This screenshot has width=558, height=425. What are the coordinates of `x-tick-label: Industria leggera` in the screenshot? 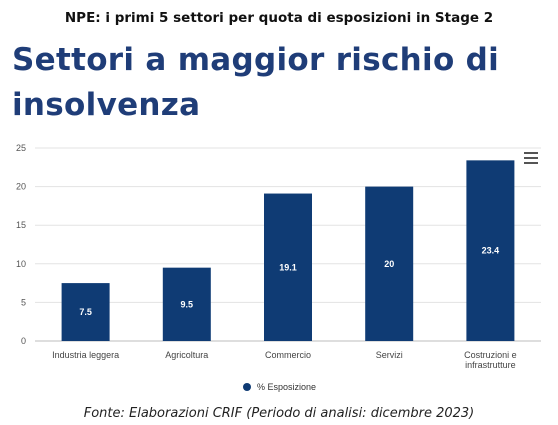 It's located at (85, 355).